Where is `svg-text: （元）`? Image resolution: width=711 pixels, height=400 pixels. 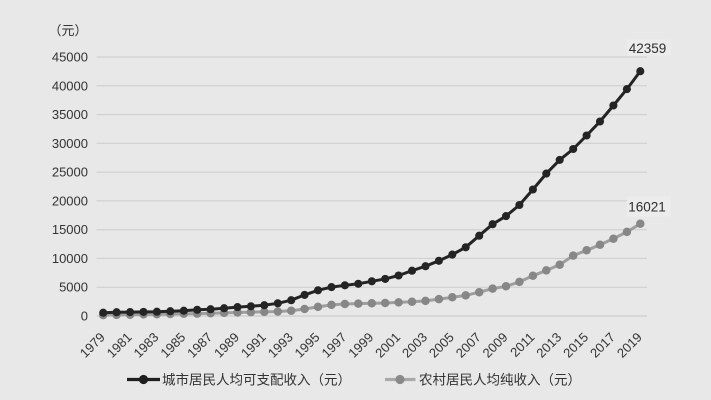 svg-text: （元） is located at coordinates (68, 30).